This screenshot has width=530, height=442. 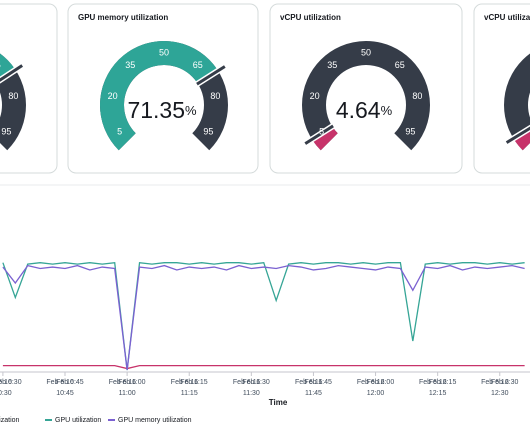 What do you see at coordinates (375, 388) in the screenshot?
I see `x-tick-label: Feb 6 12:00Feb 6 12:00` at bounding box center [375, 388].